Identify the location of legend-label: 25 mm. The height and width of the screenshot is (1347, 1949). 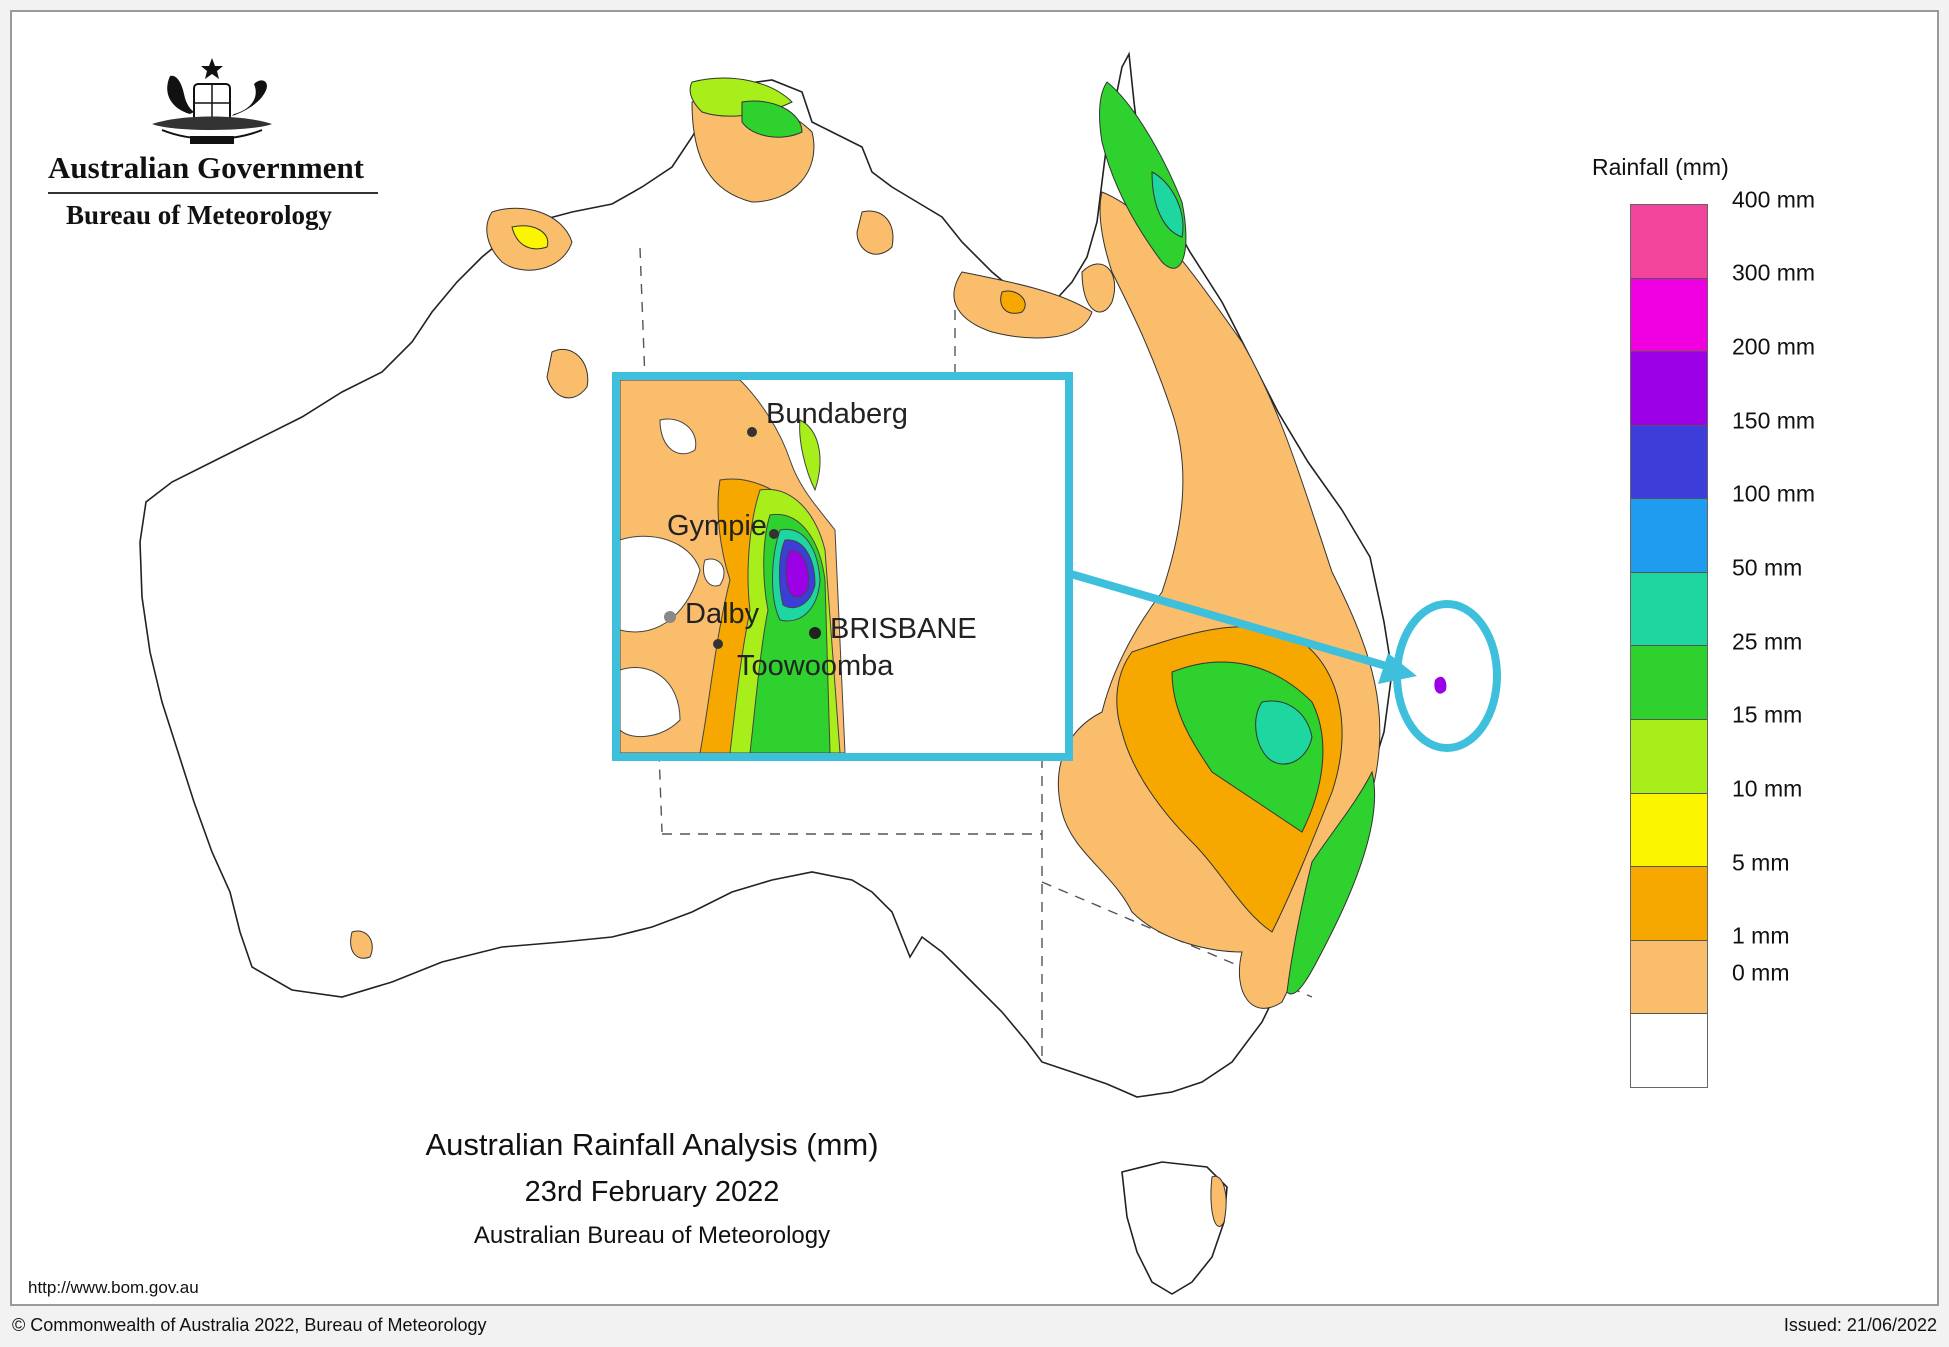
(1767, 641).